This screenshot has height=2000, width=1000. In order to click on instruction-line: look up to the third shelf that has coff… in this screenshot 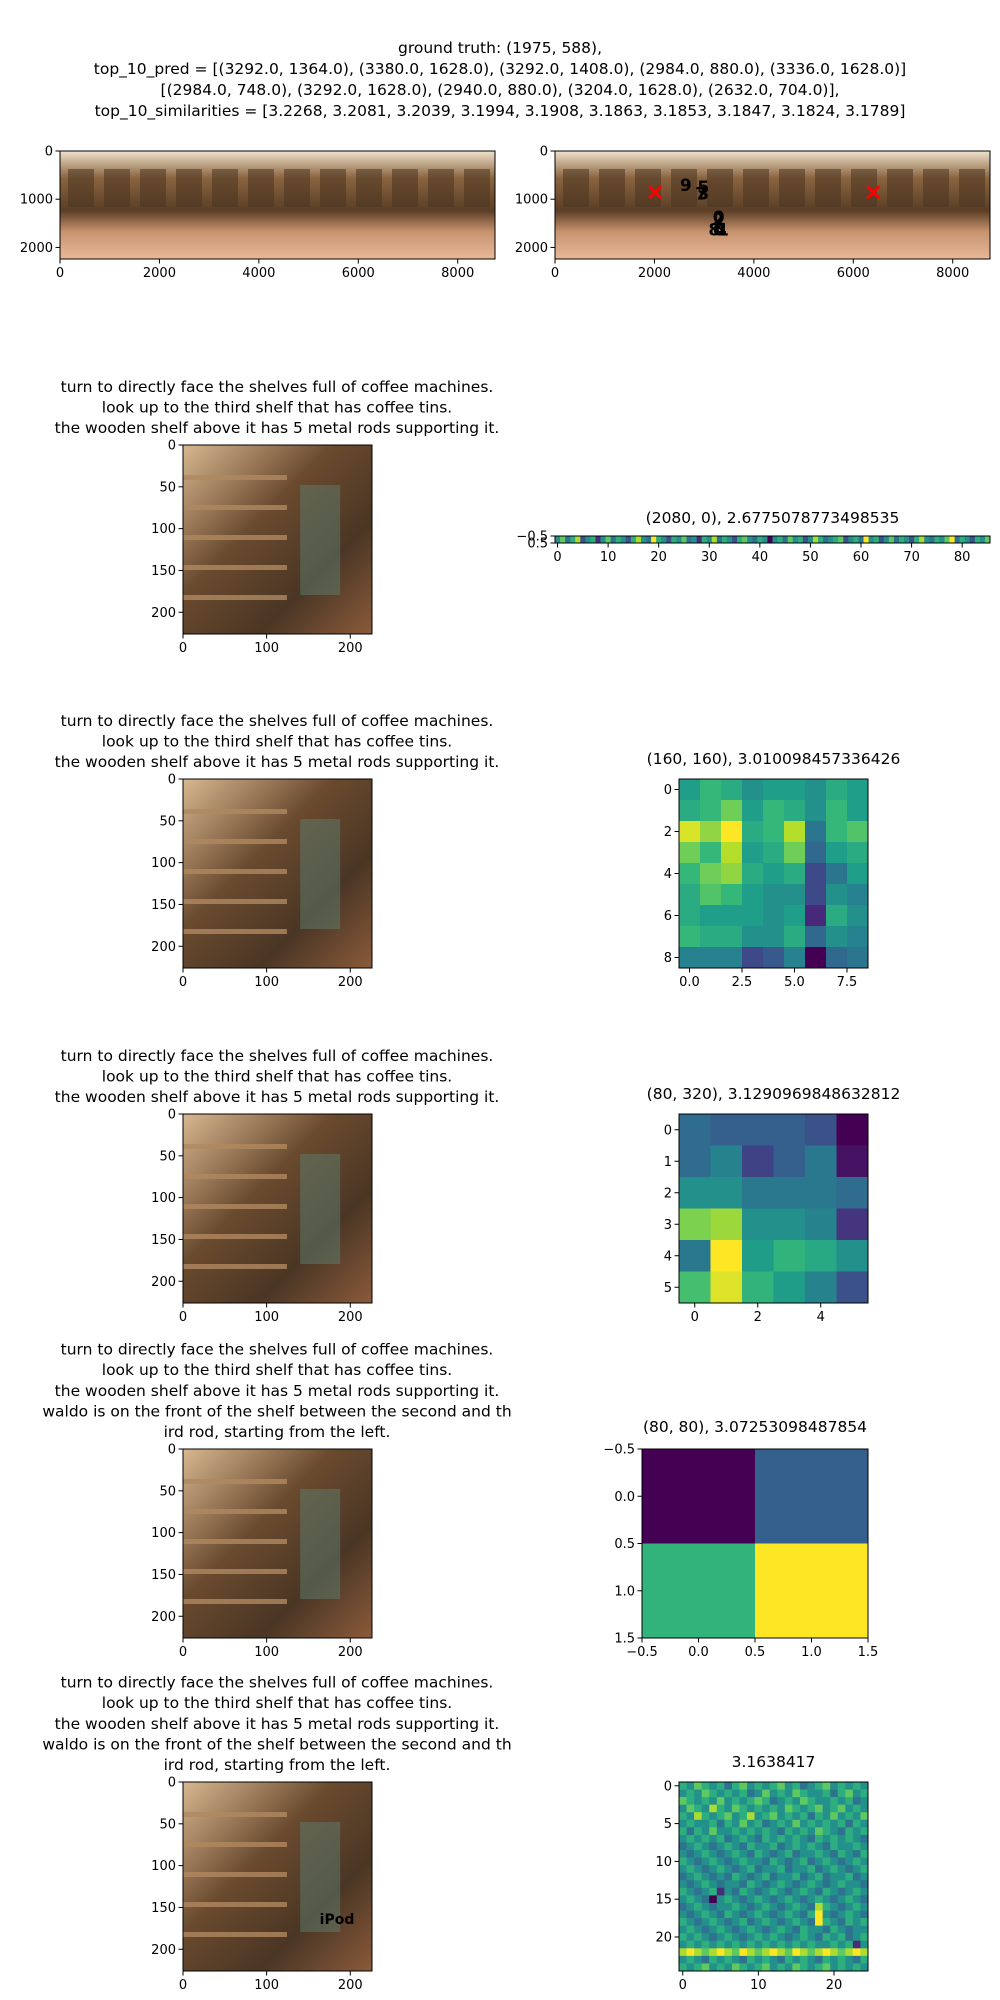, I will do `click(277, 1703)`.